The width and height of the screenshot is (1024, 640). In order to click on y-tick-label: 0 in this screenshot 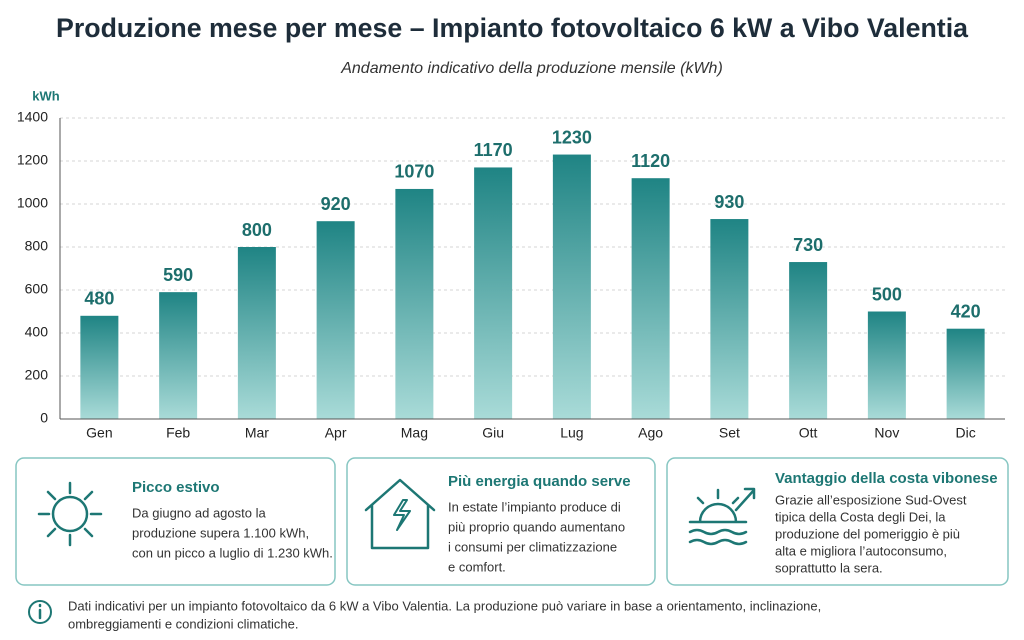, I will do `click(44, 418)`.